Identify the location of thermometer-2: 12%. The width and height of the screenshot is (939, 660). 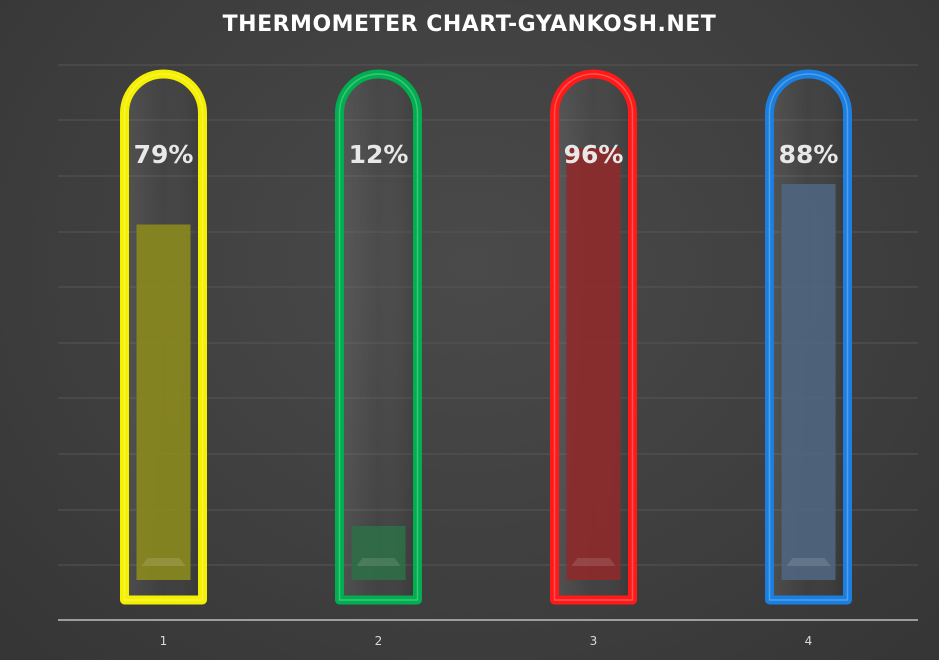
(378, 337).